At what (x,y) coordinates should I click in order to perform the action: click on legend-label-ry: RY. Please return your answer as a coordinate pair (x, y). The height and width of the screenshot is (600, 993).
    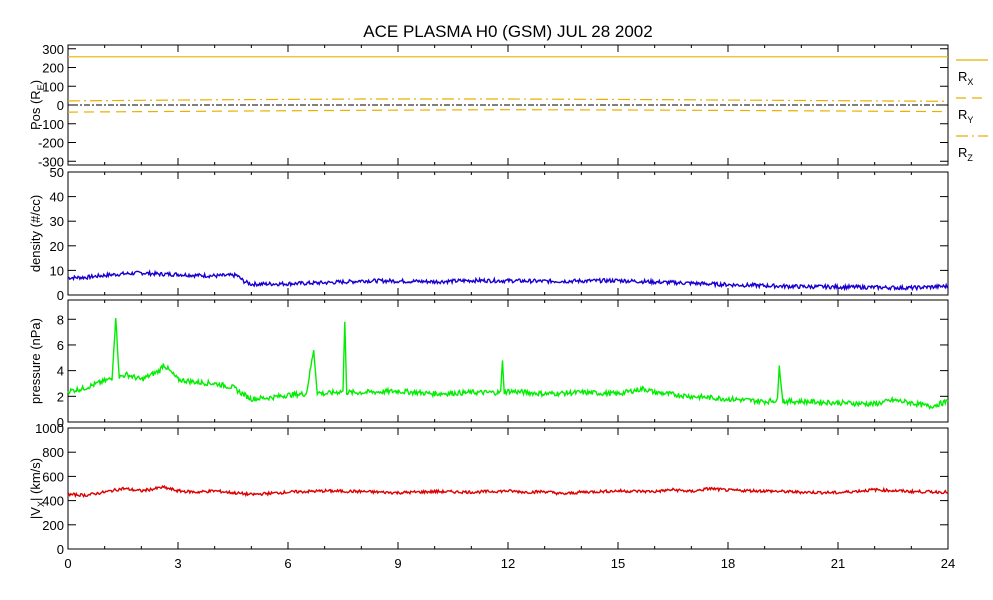
    Looking at the image, I should click on (965, 116).